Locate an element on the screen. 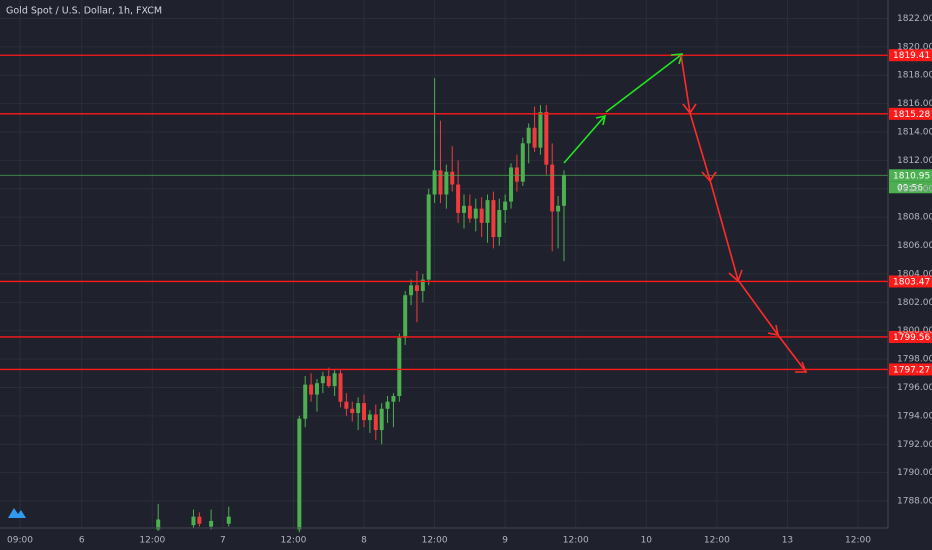  countdown: 09:56 is located at coordinates (910, 188).